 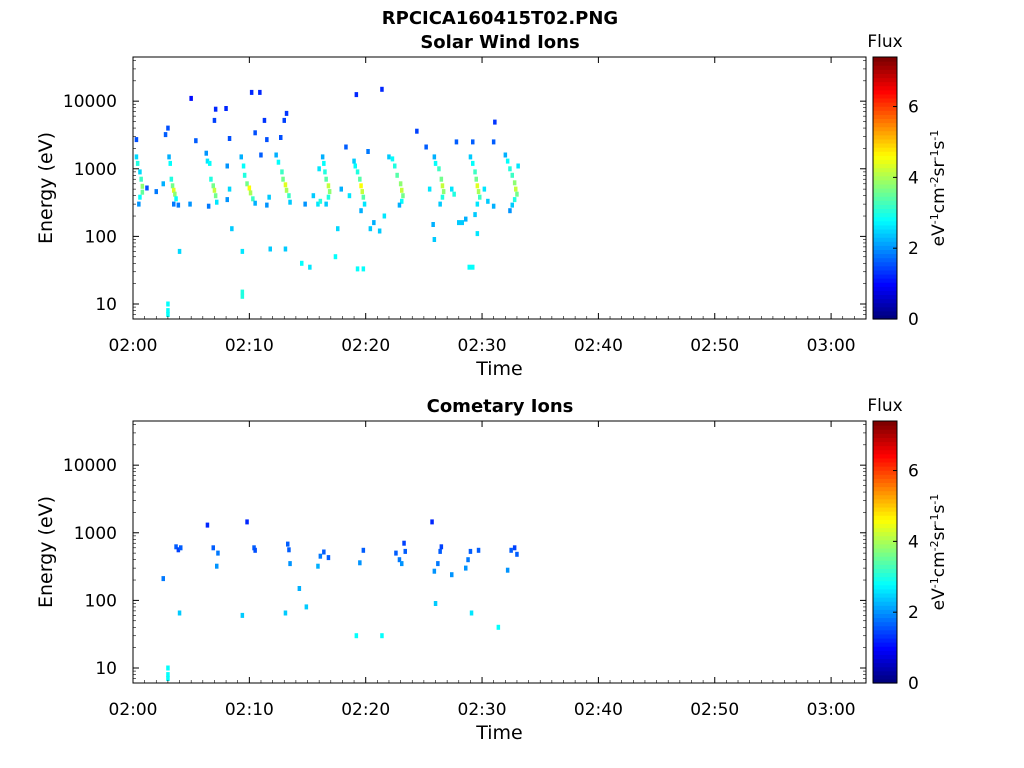 I want to click on x-tick-label: 02:50, so click(x=714, y=710).